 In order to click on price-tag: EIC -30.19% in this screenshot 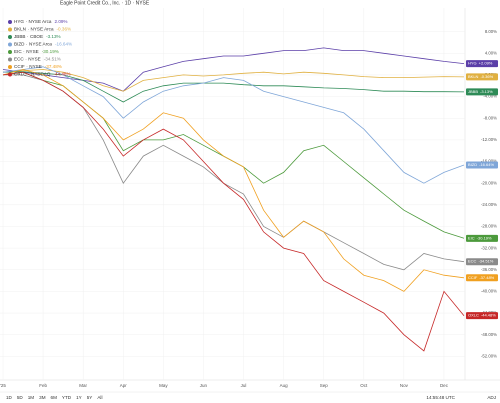, I will do `click(482, 238)`.